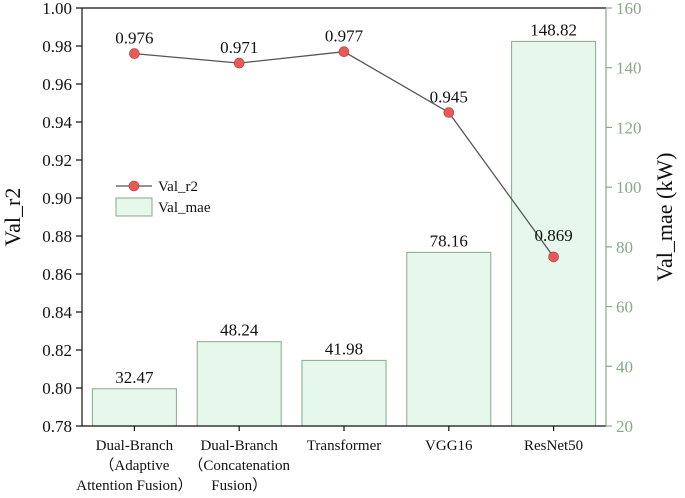 The image size is (685, 498). I want to click on line-label-2: 0.977, so click(344, 36).